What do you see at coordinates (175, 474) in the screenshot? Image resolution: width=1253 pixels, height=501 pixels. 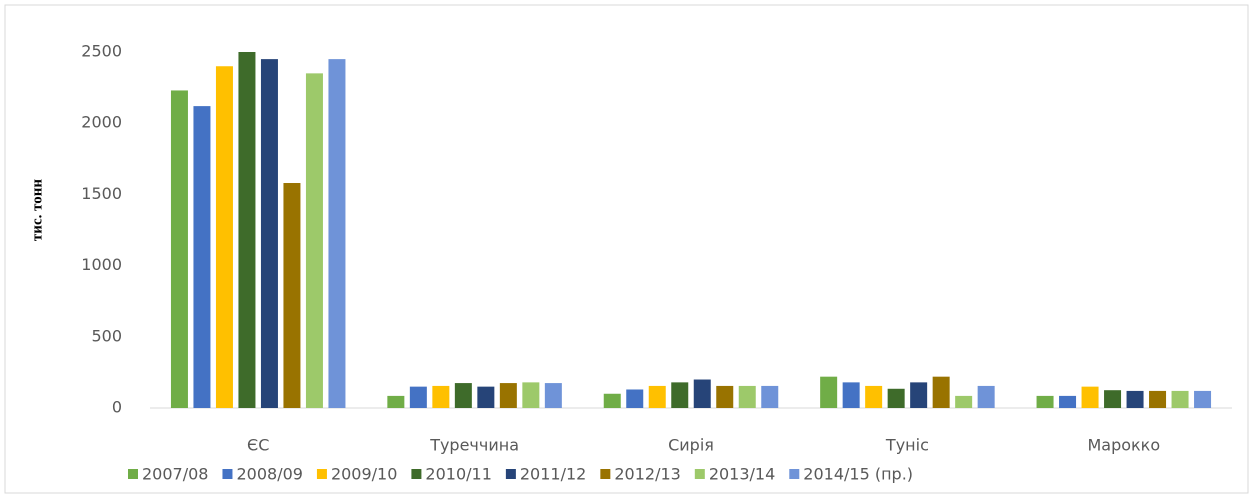 I see `legend-label: 2007/08` at bounding box center [175, 474].